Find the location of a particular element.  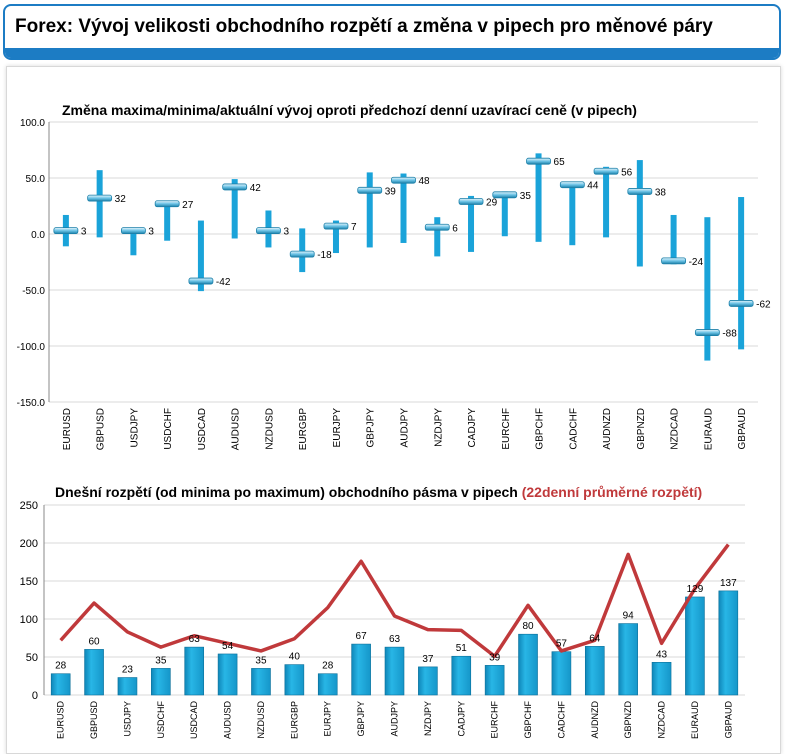

chart1-x-tick-label: GBPJPY is located at coordinates (371, 428).